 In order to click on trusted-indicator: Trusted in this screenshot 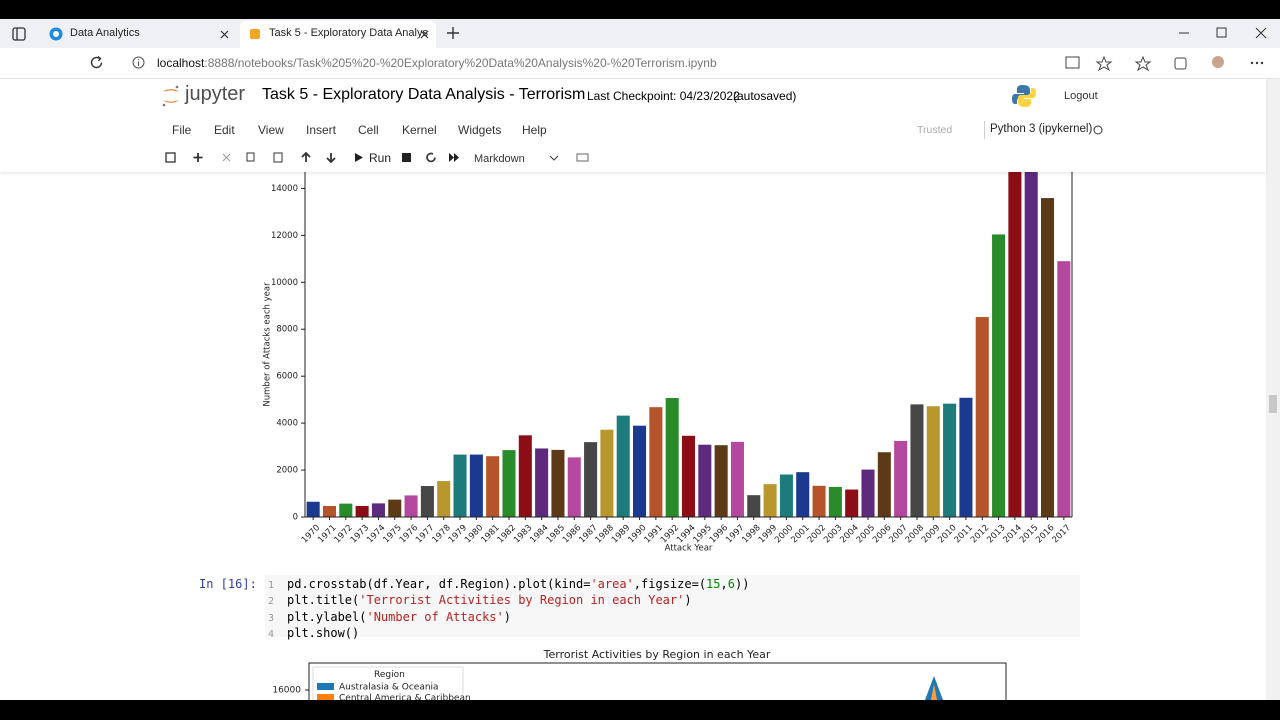, I will do `click(935, 130)`.